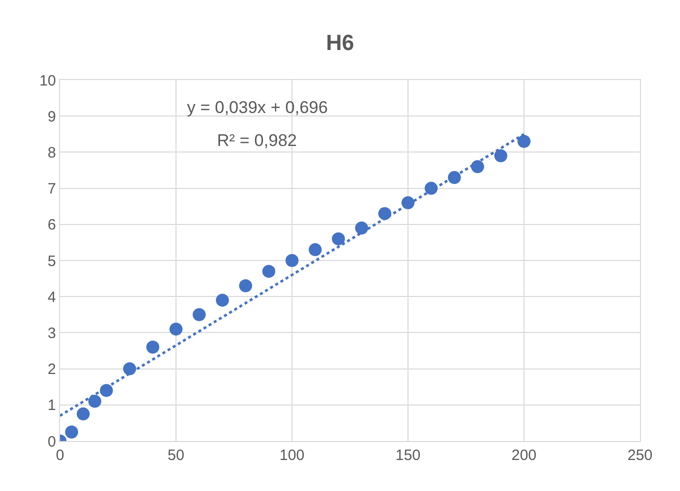 This screenshot has width=680, height=491. I want to click on x-tick-label: 100, so click(292, 455).